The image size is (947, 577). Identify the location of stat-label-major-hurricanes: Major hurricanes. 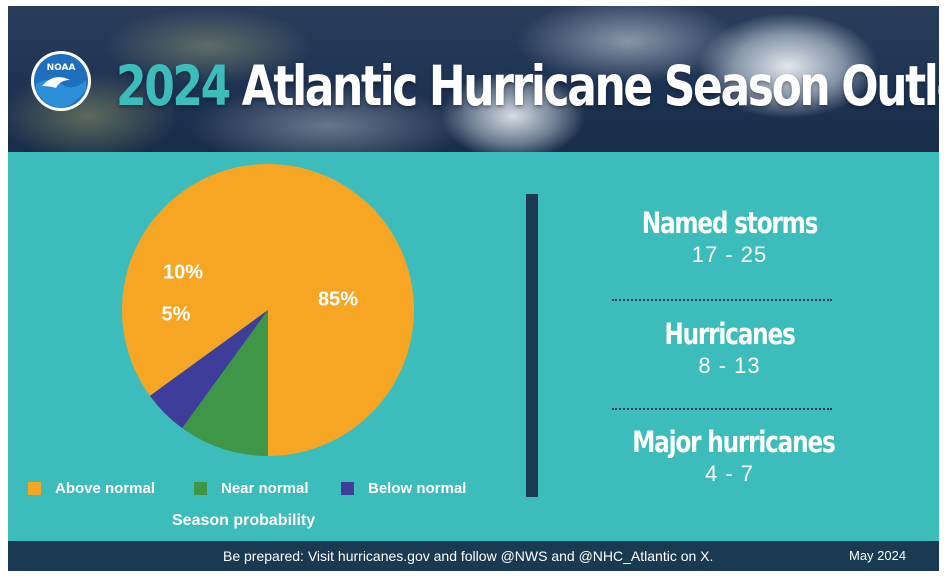
(733, 442).